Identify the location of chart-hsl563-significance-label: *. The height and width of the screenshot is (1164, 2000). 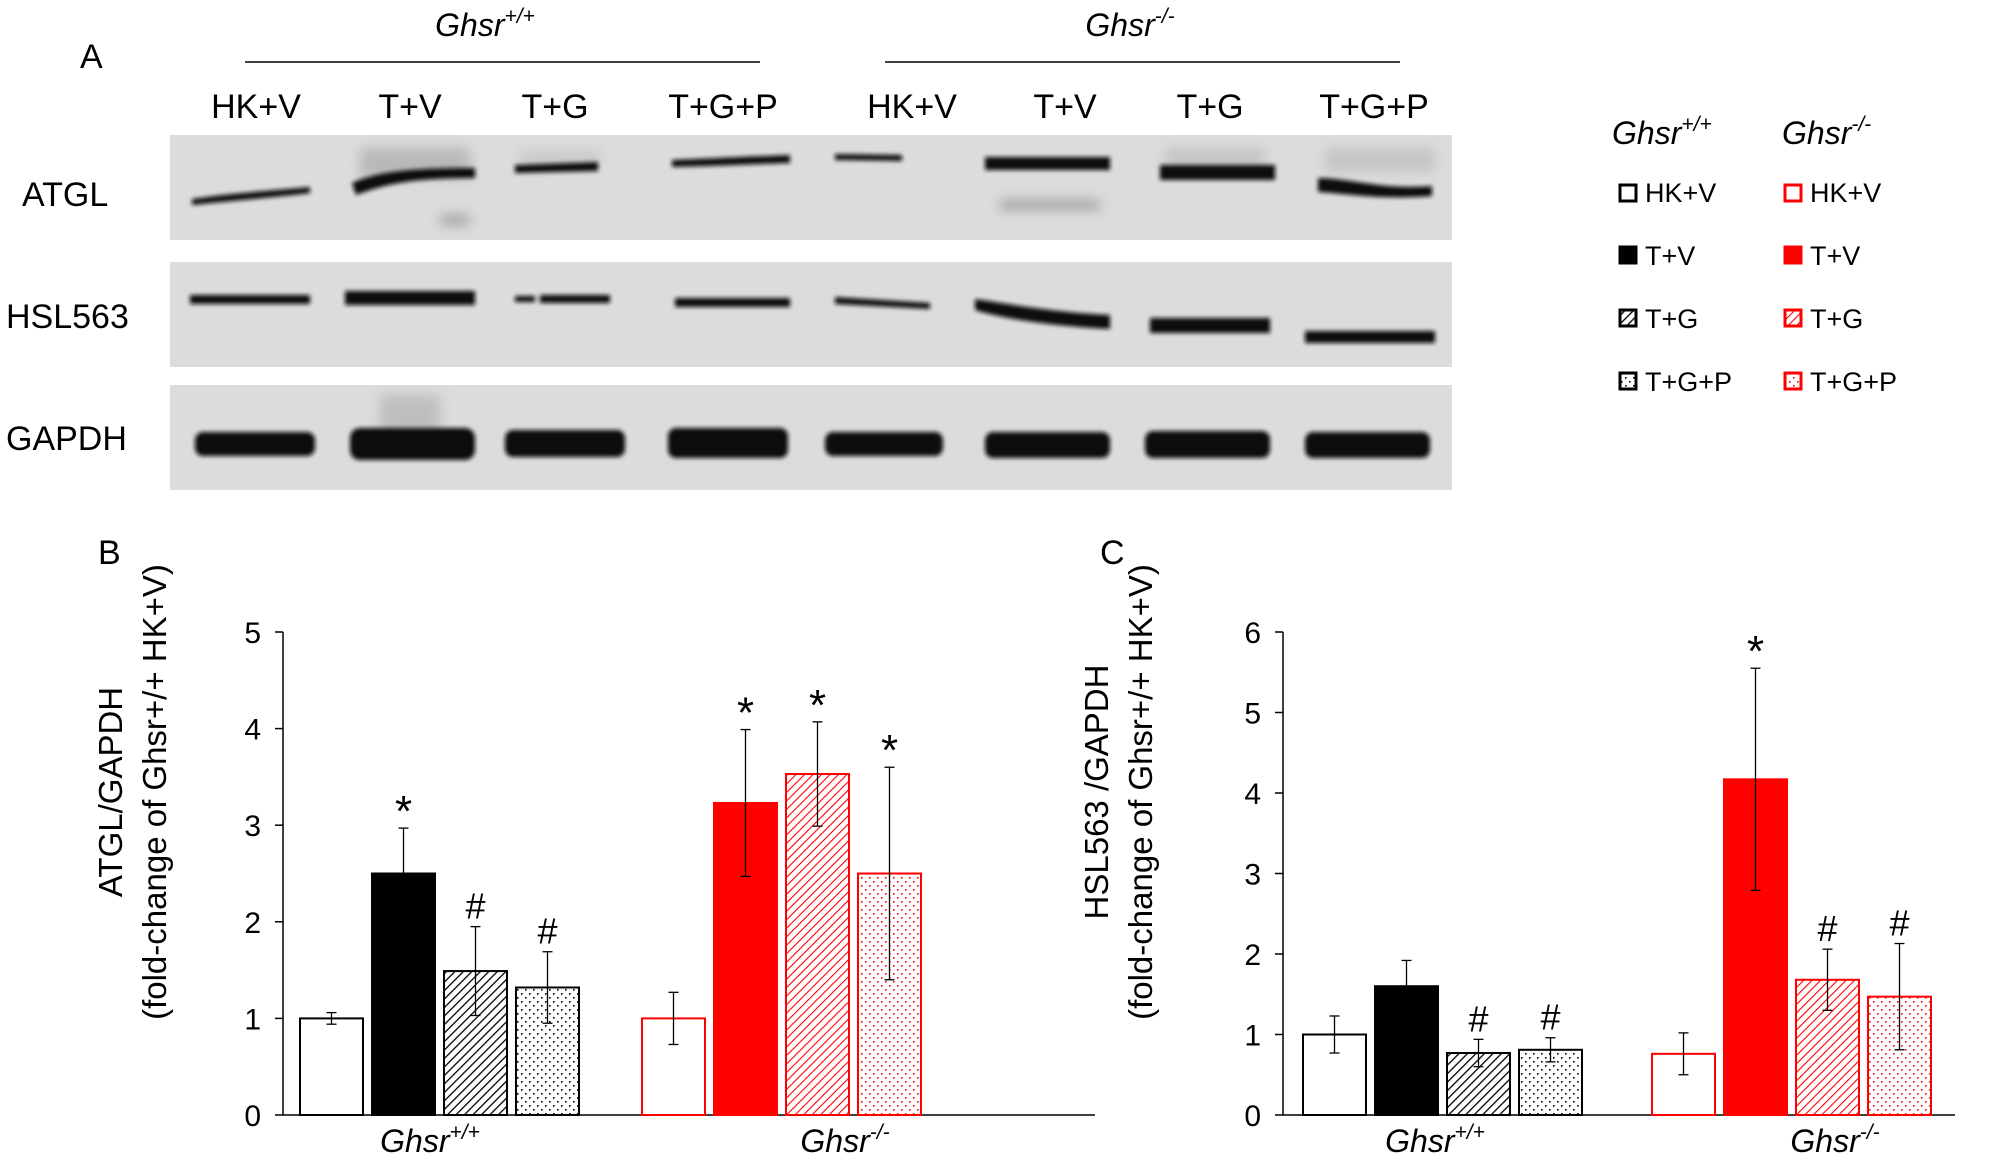
(1755, 651).